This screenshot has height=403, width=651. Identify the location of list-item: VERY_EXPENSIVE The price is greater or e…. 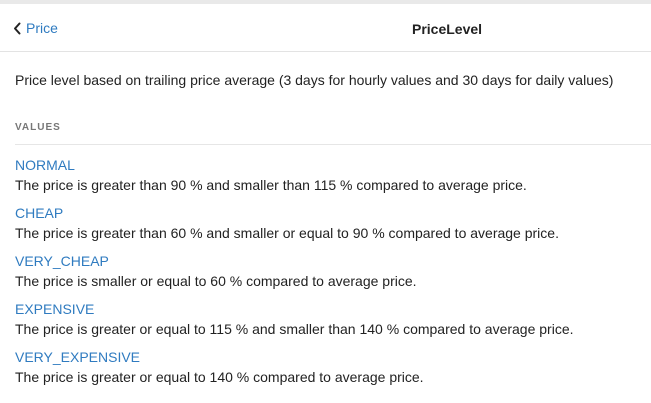
(294, 372).